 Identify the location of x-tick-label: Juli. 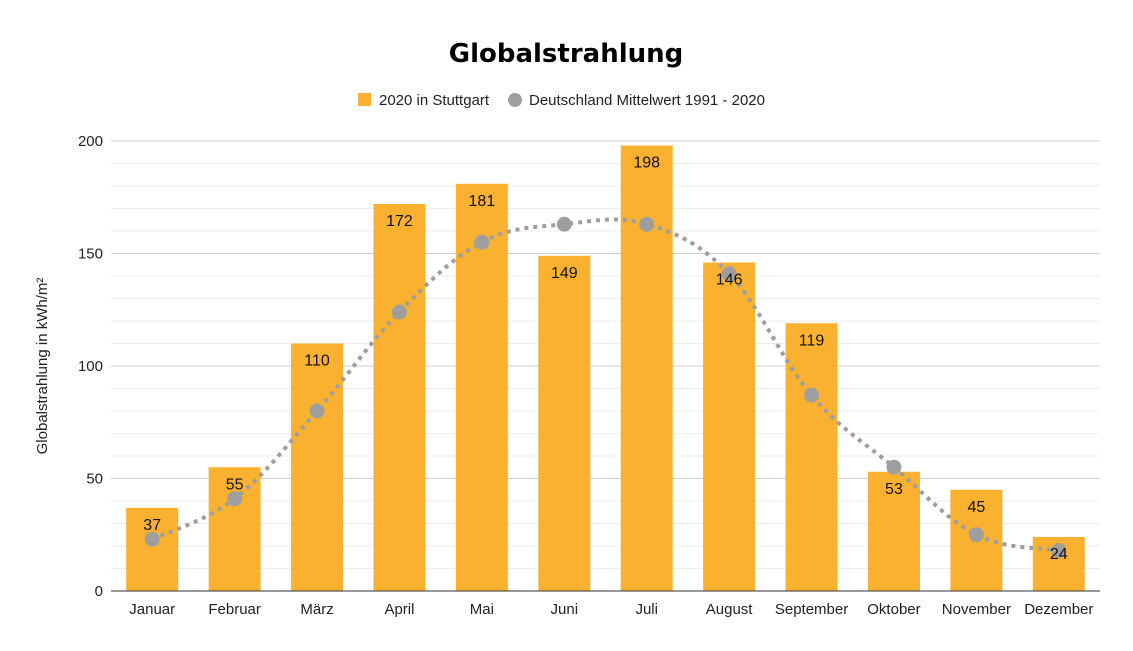
(646, 609).